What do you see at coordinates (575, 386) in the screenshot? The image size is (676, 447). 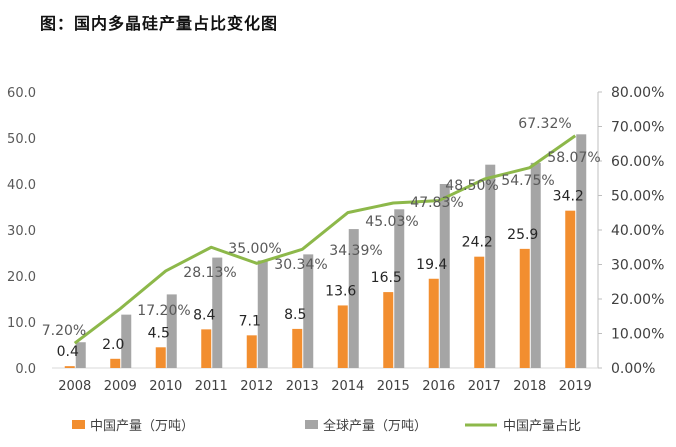 I see `x-axis-tick-label: 2019` at bounding box center [575, 386].